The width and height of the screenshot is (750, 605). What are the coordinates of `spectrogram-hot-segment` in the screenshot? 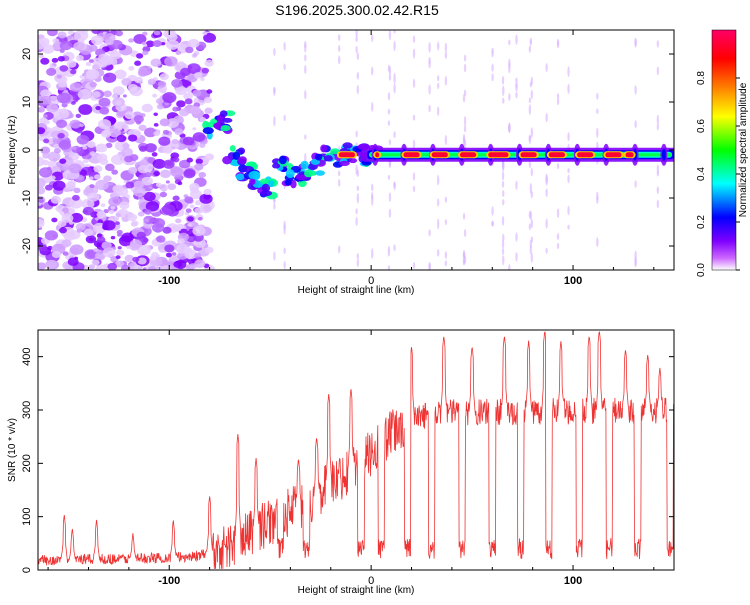 It's located at (377, 155).